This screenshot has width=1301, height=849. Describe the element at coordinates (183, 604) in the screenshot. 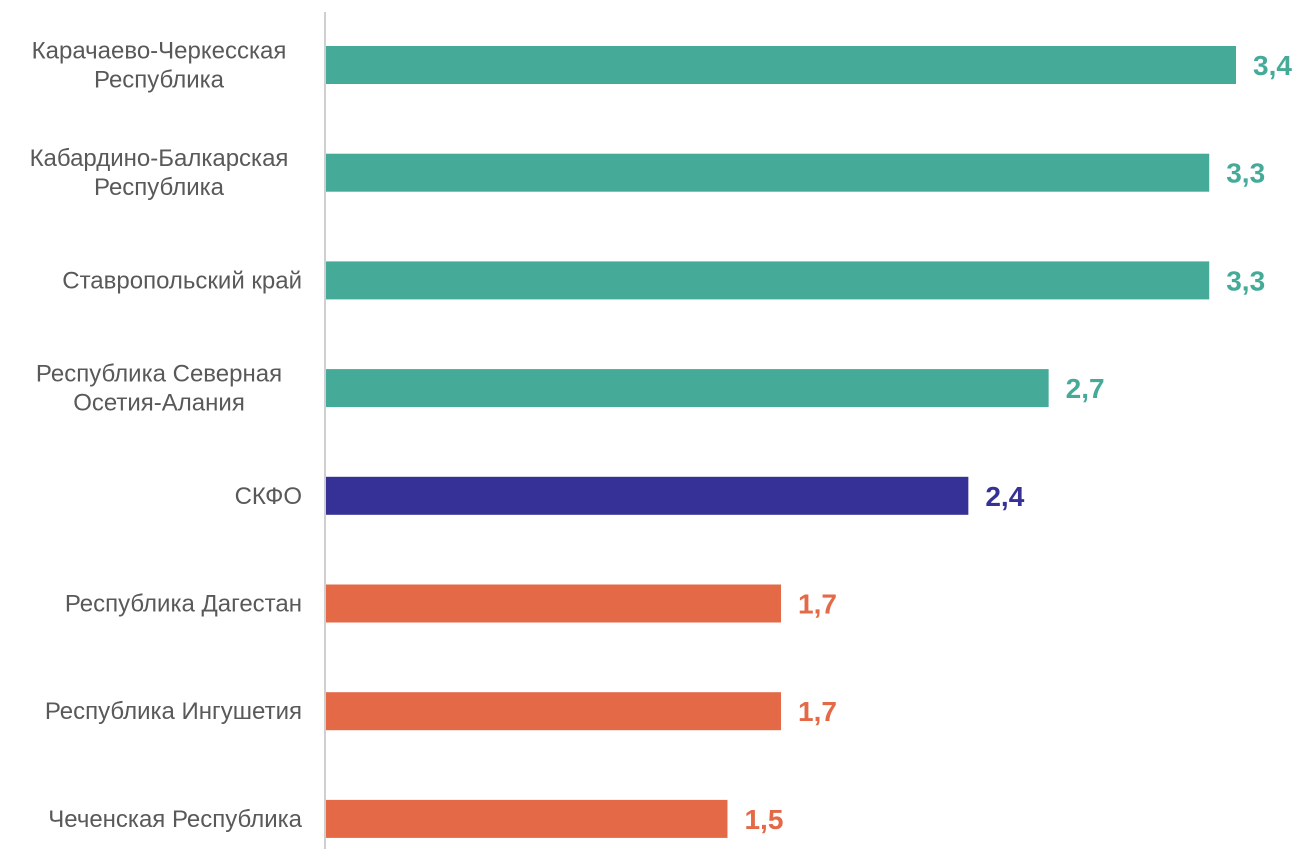

I see `category-label-5: Республика Дагестан` at that location.